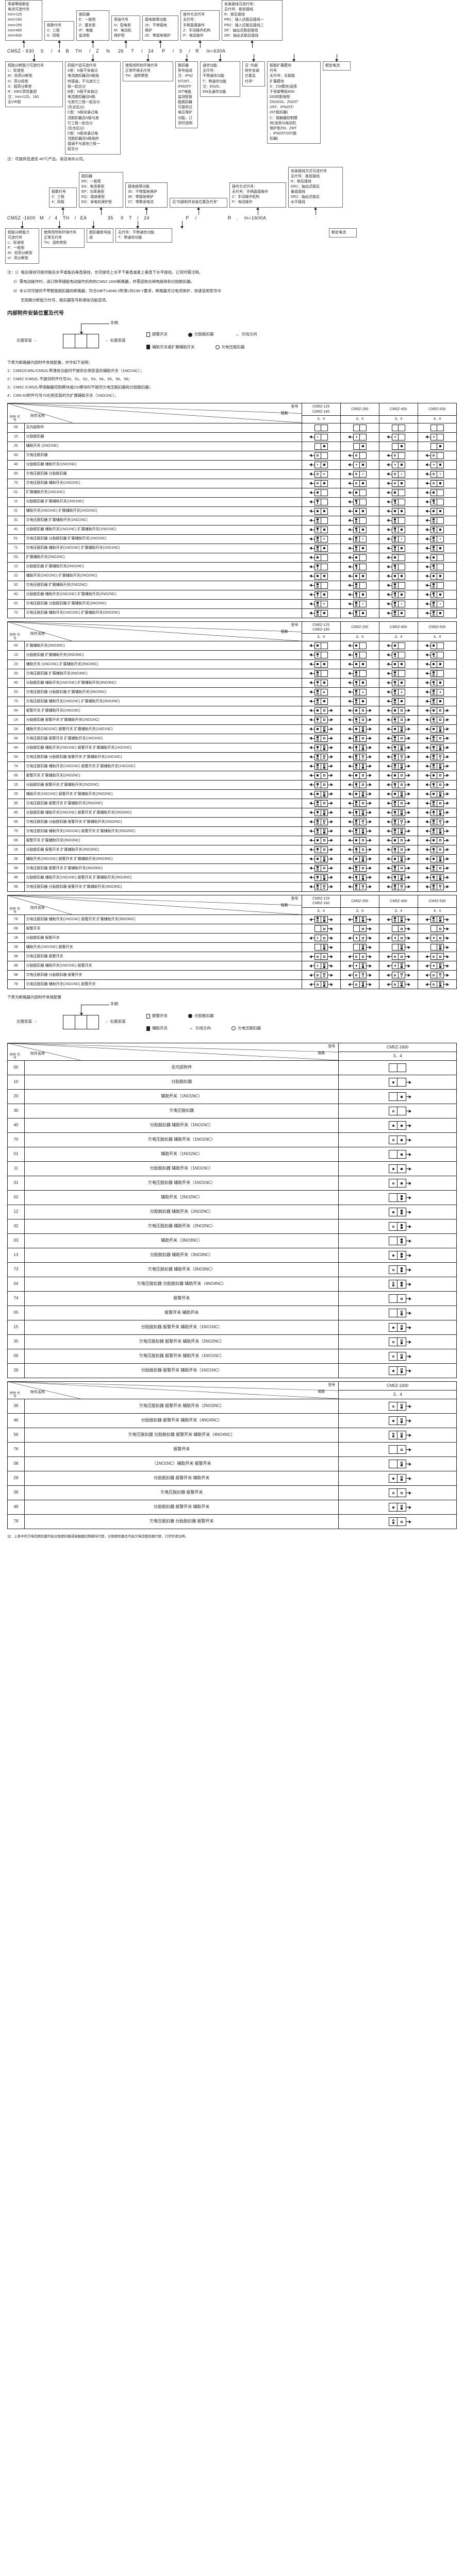 This screenshot has width=464, height=2576. Describe the element at coordinates (232, 427) in the screenshot. I see `table-row: 00 无内部附件` at that location.